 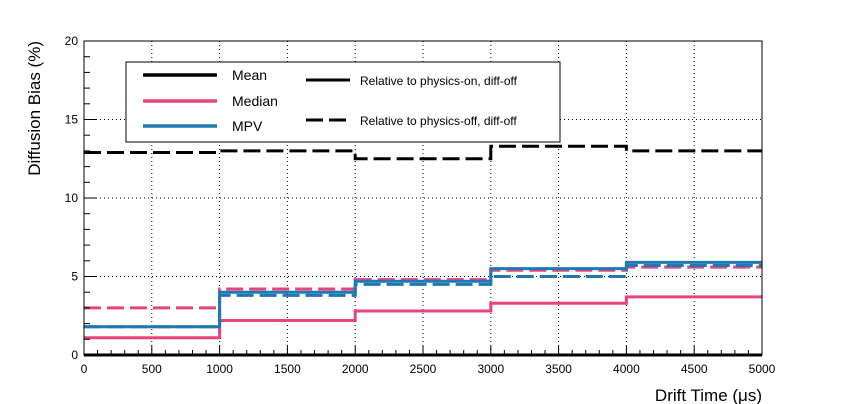 What do you see at coordinates (439, 81) in the screenshot?
I see `legend-label-solid: Relative to physics-on, diff-off` at bounding box center [439, 81].